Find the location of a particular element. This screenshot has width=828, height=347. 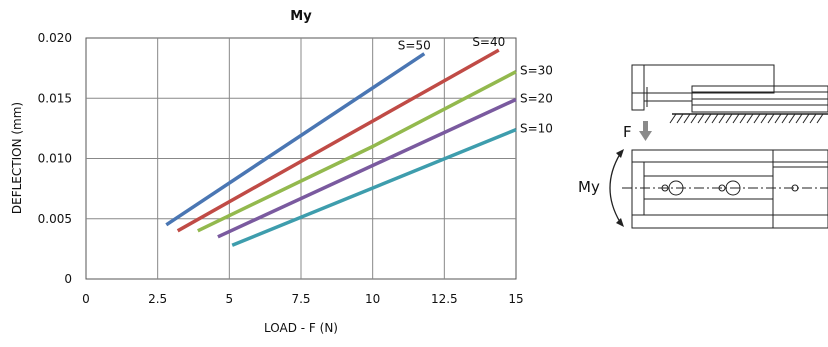

x-tick-label: 10 is located at coordinates (372, 299).